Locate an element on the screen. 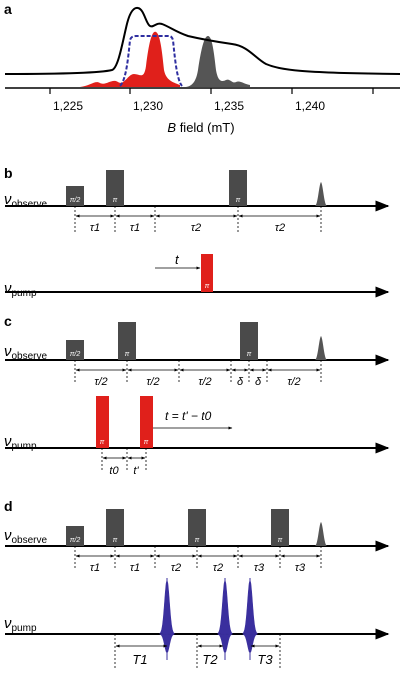 The width and height of the screenshot is (403, 685). pump-channel-label-b: νpump is located at coordinates (20, 289).